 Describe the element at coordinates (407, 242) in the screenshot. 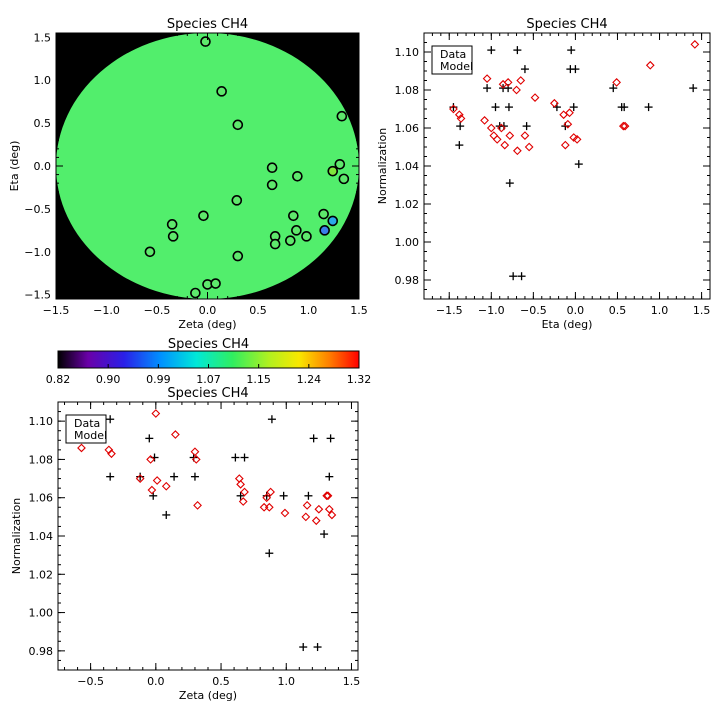

I see `eta-ytick-label: 1.00` at that location.